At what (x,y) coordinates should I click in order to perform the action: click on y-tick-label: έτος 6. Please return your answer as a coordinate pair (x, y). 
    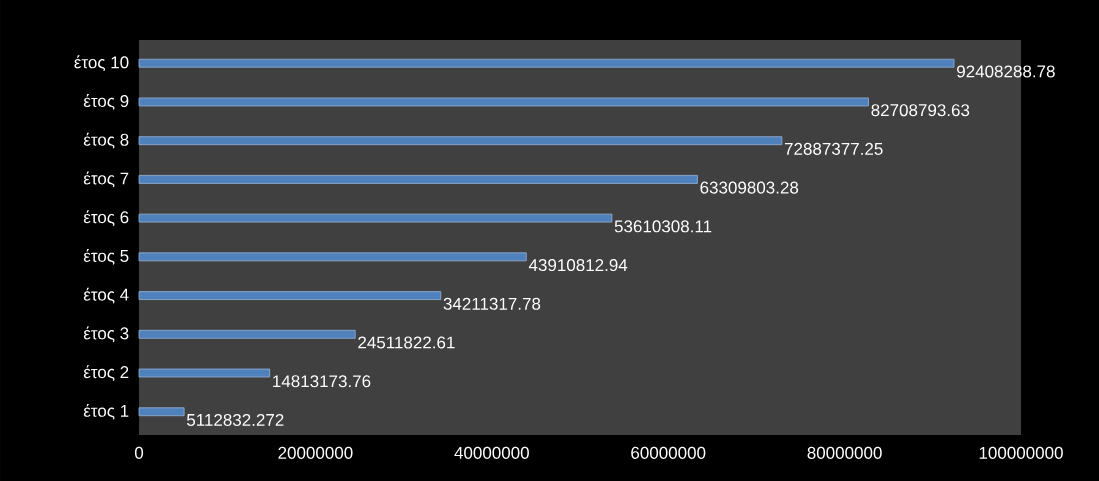
    Looking at the image, I should click on (106, 218).